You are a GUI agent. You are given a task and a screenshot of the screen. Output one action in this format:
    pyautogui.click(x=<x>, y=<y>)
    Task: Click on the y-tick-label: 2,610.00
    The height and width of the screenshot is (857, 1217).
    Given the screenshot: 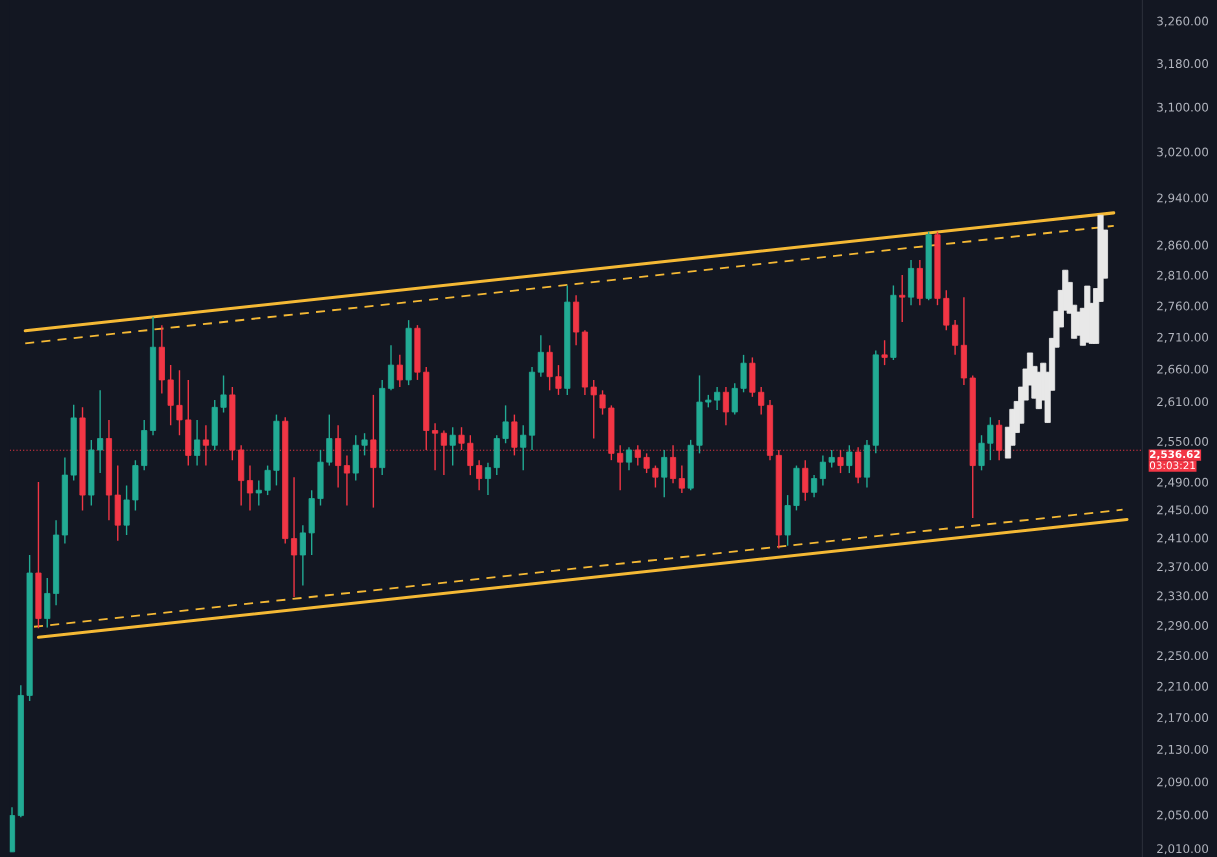 What is the action you would take?
    pyautogui.click(x=1183, y=402)
    